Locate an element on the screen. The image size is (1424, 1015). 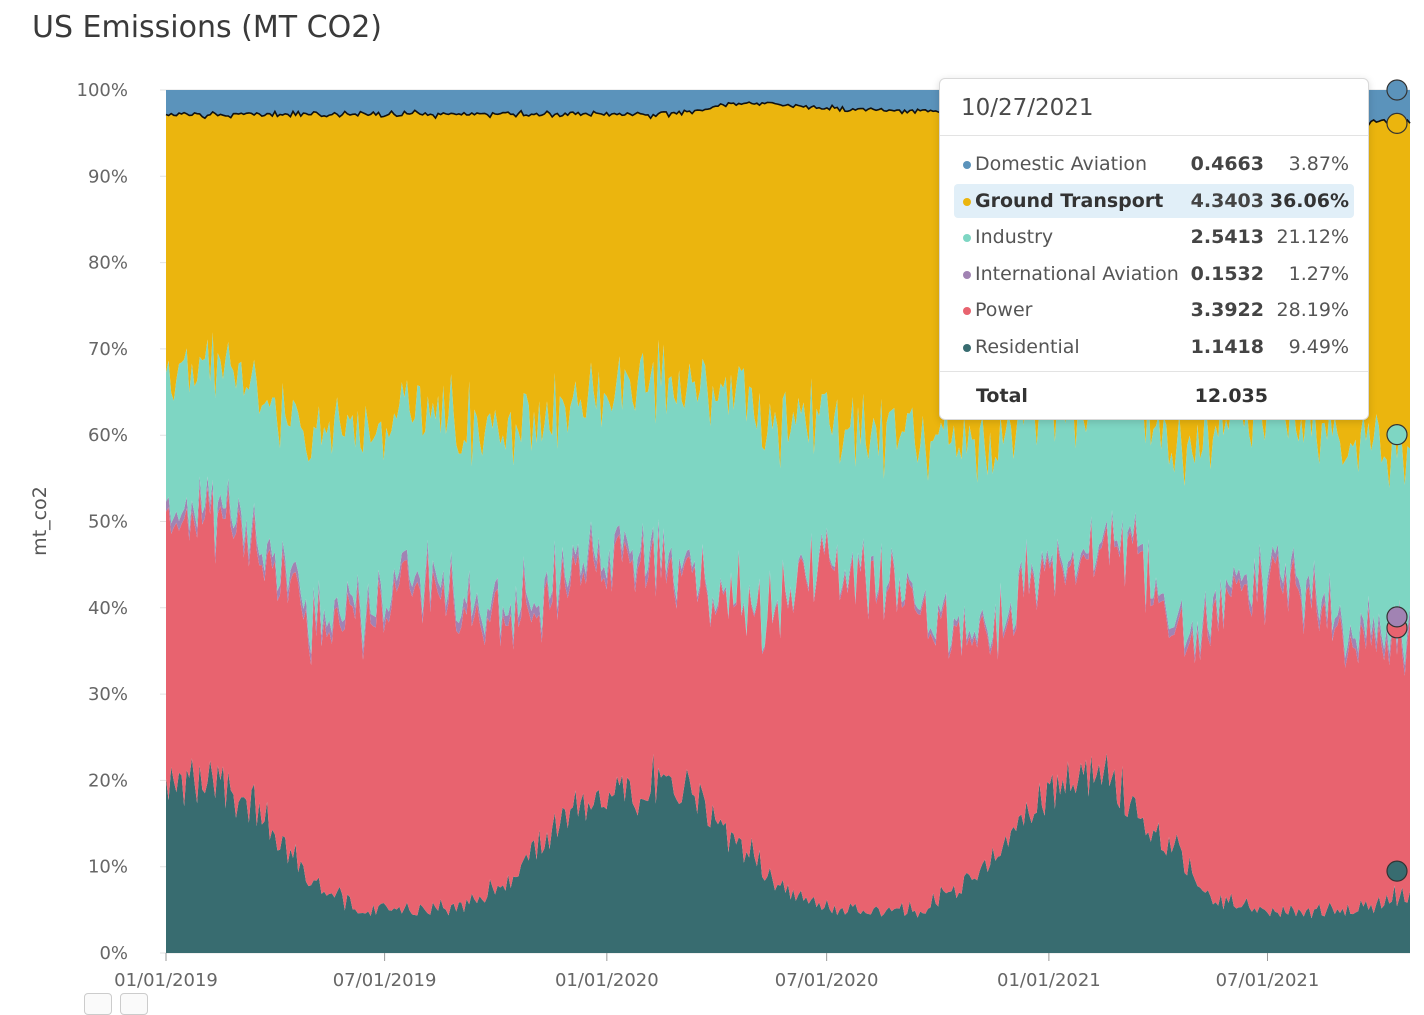
tooltip-series-value: 2.5413 is located at coordinates (1227, 237).